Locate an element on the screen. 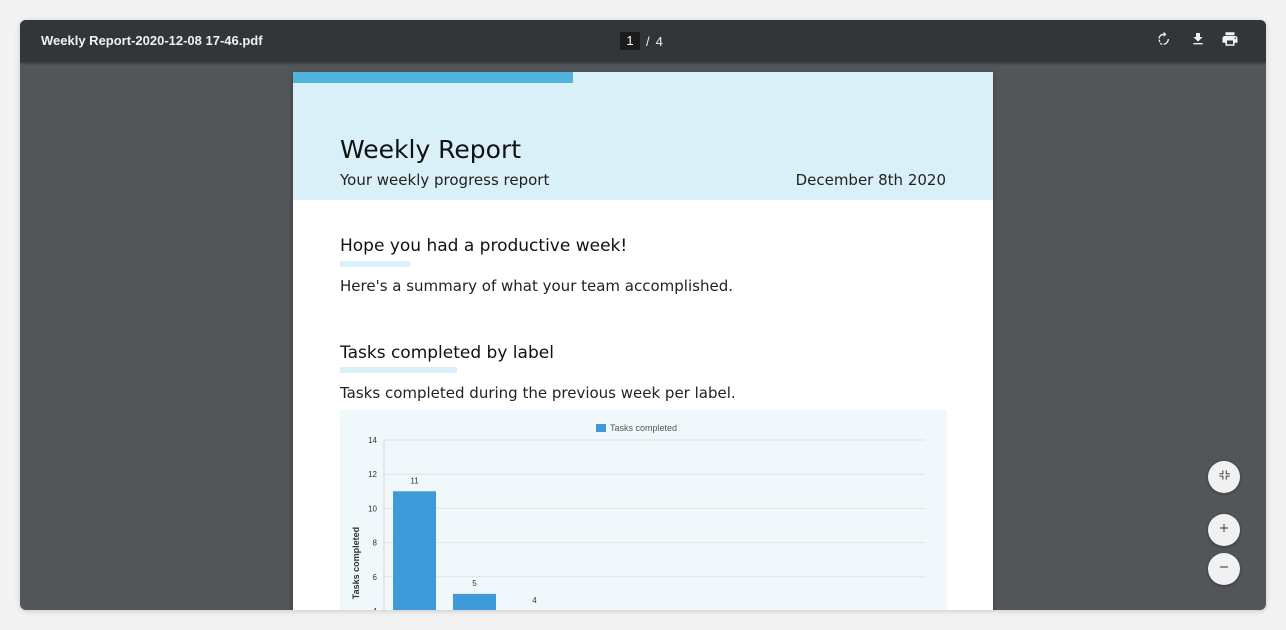  tasks-heading: Tasks completed by label is located at coordinates (447, 353).